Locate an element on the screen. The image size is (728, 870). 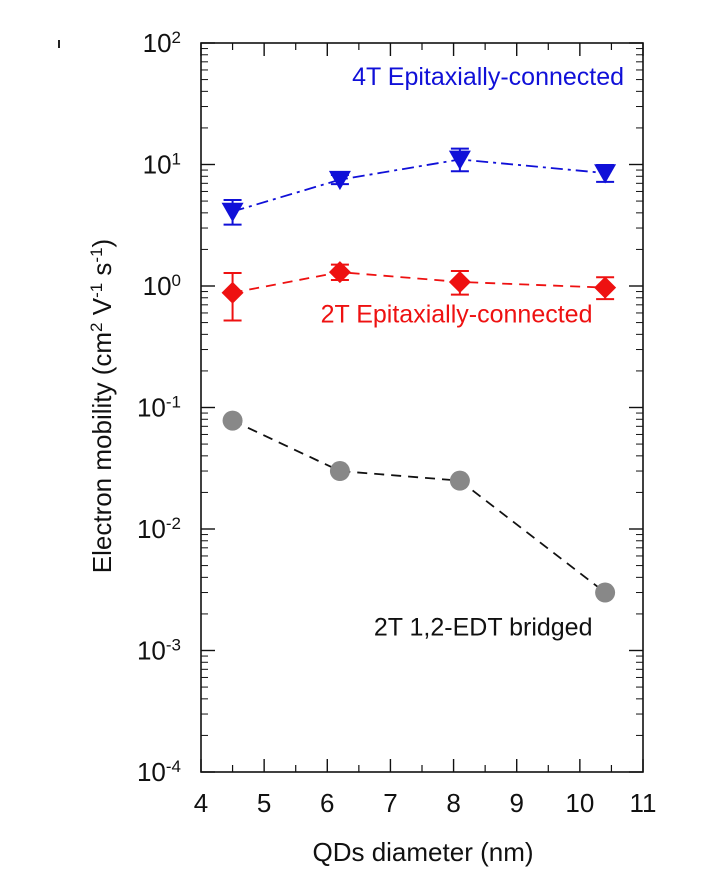
y-tick-label: 10⁻² is located at coordinates (159, 529).